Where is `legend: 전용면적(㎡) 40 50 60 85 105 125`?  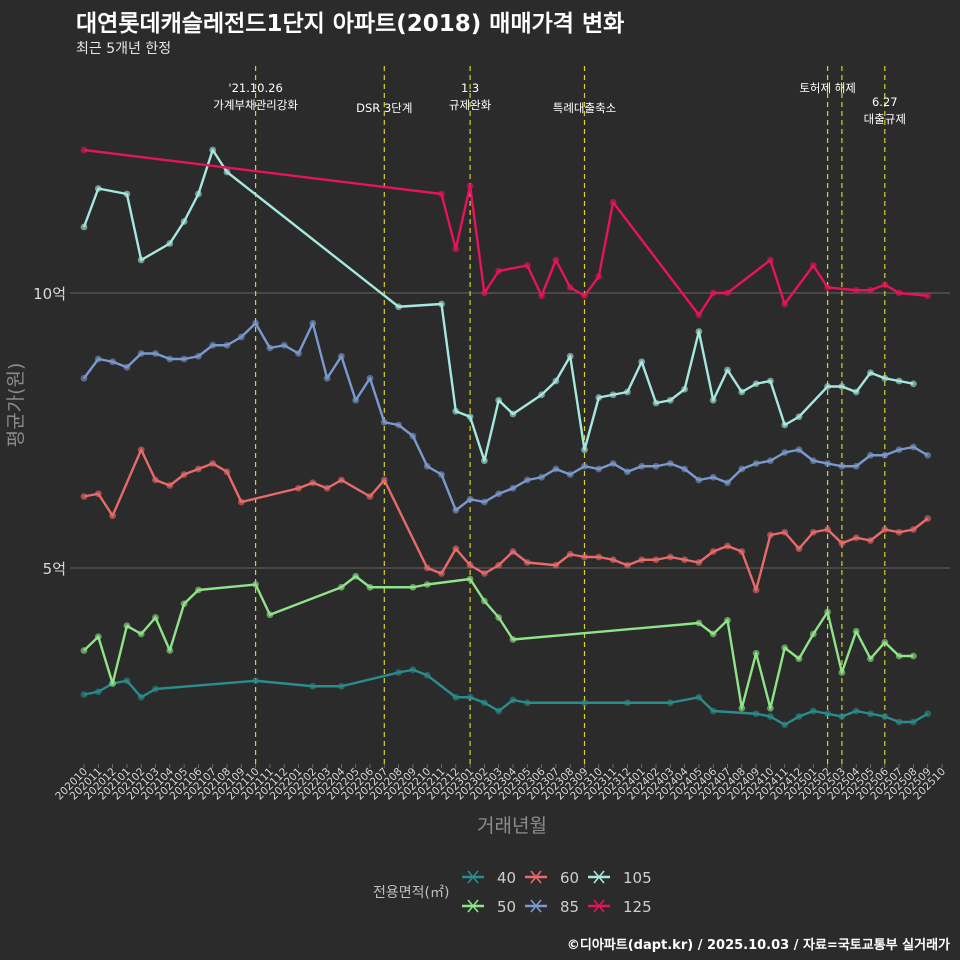 legend: 전용면적(㎡) 40 50 60 85 105 125 is located at coordinates (512, 892).